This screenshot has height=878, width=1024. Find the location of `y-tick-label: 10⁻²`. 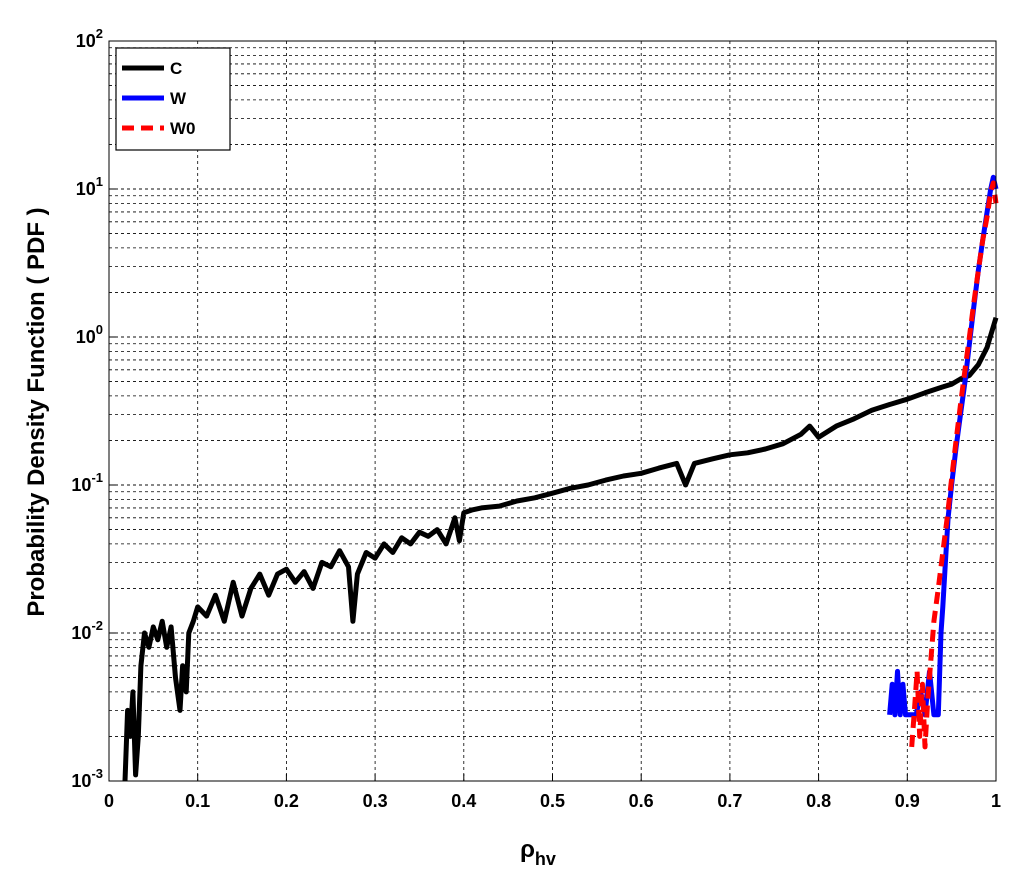

y-tick-label: 10⁻² is located at coordinates (87, 630).